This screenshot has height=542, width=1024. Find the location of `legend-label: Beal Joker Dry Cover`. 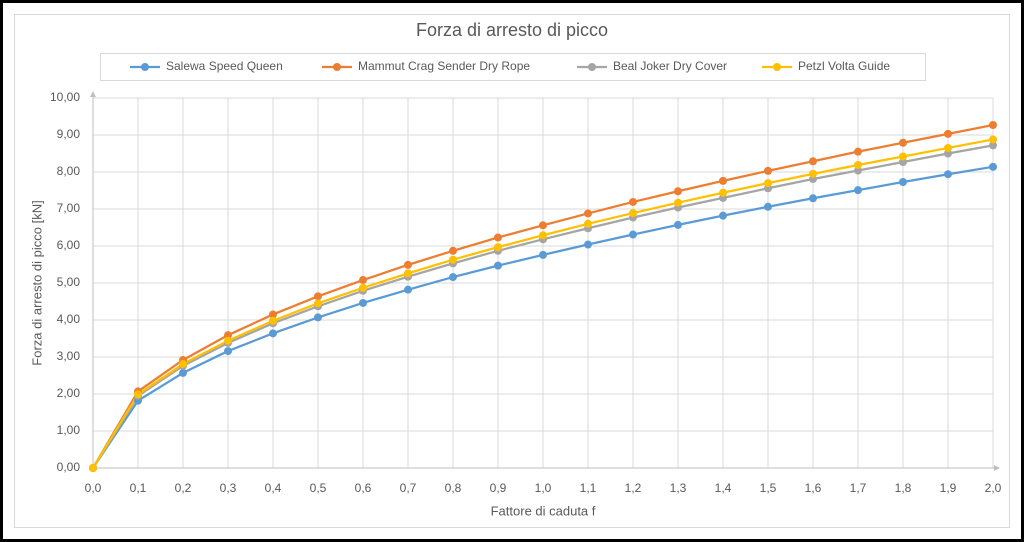

legend-label: Beal Joker Dry Cover is located at coordinates (670, 66).